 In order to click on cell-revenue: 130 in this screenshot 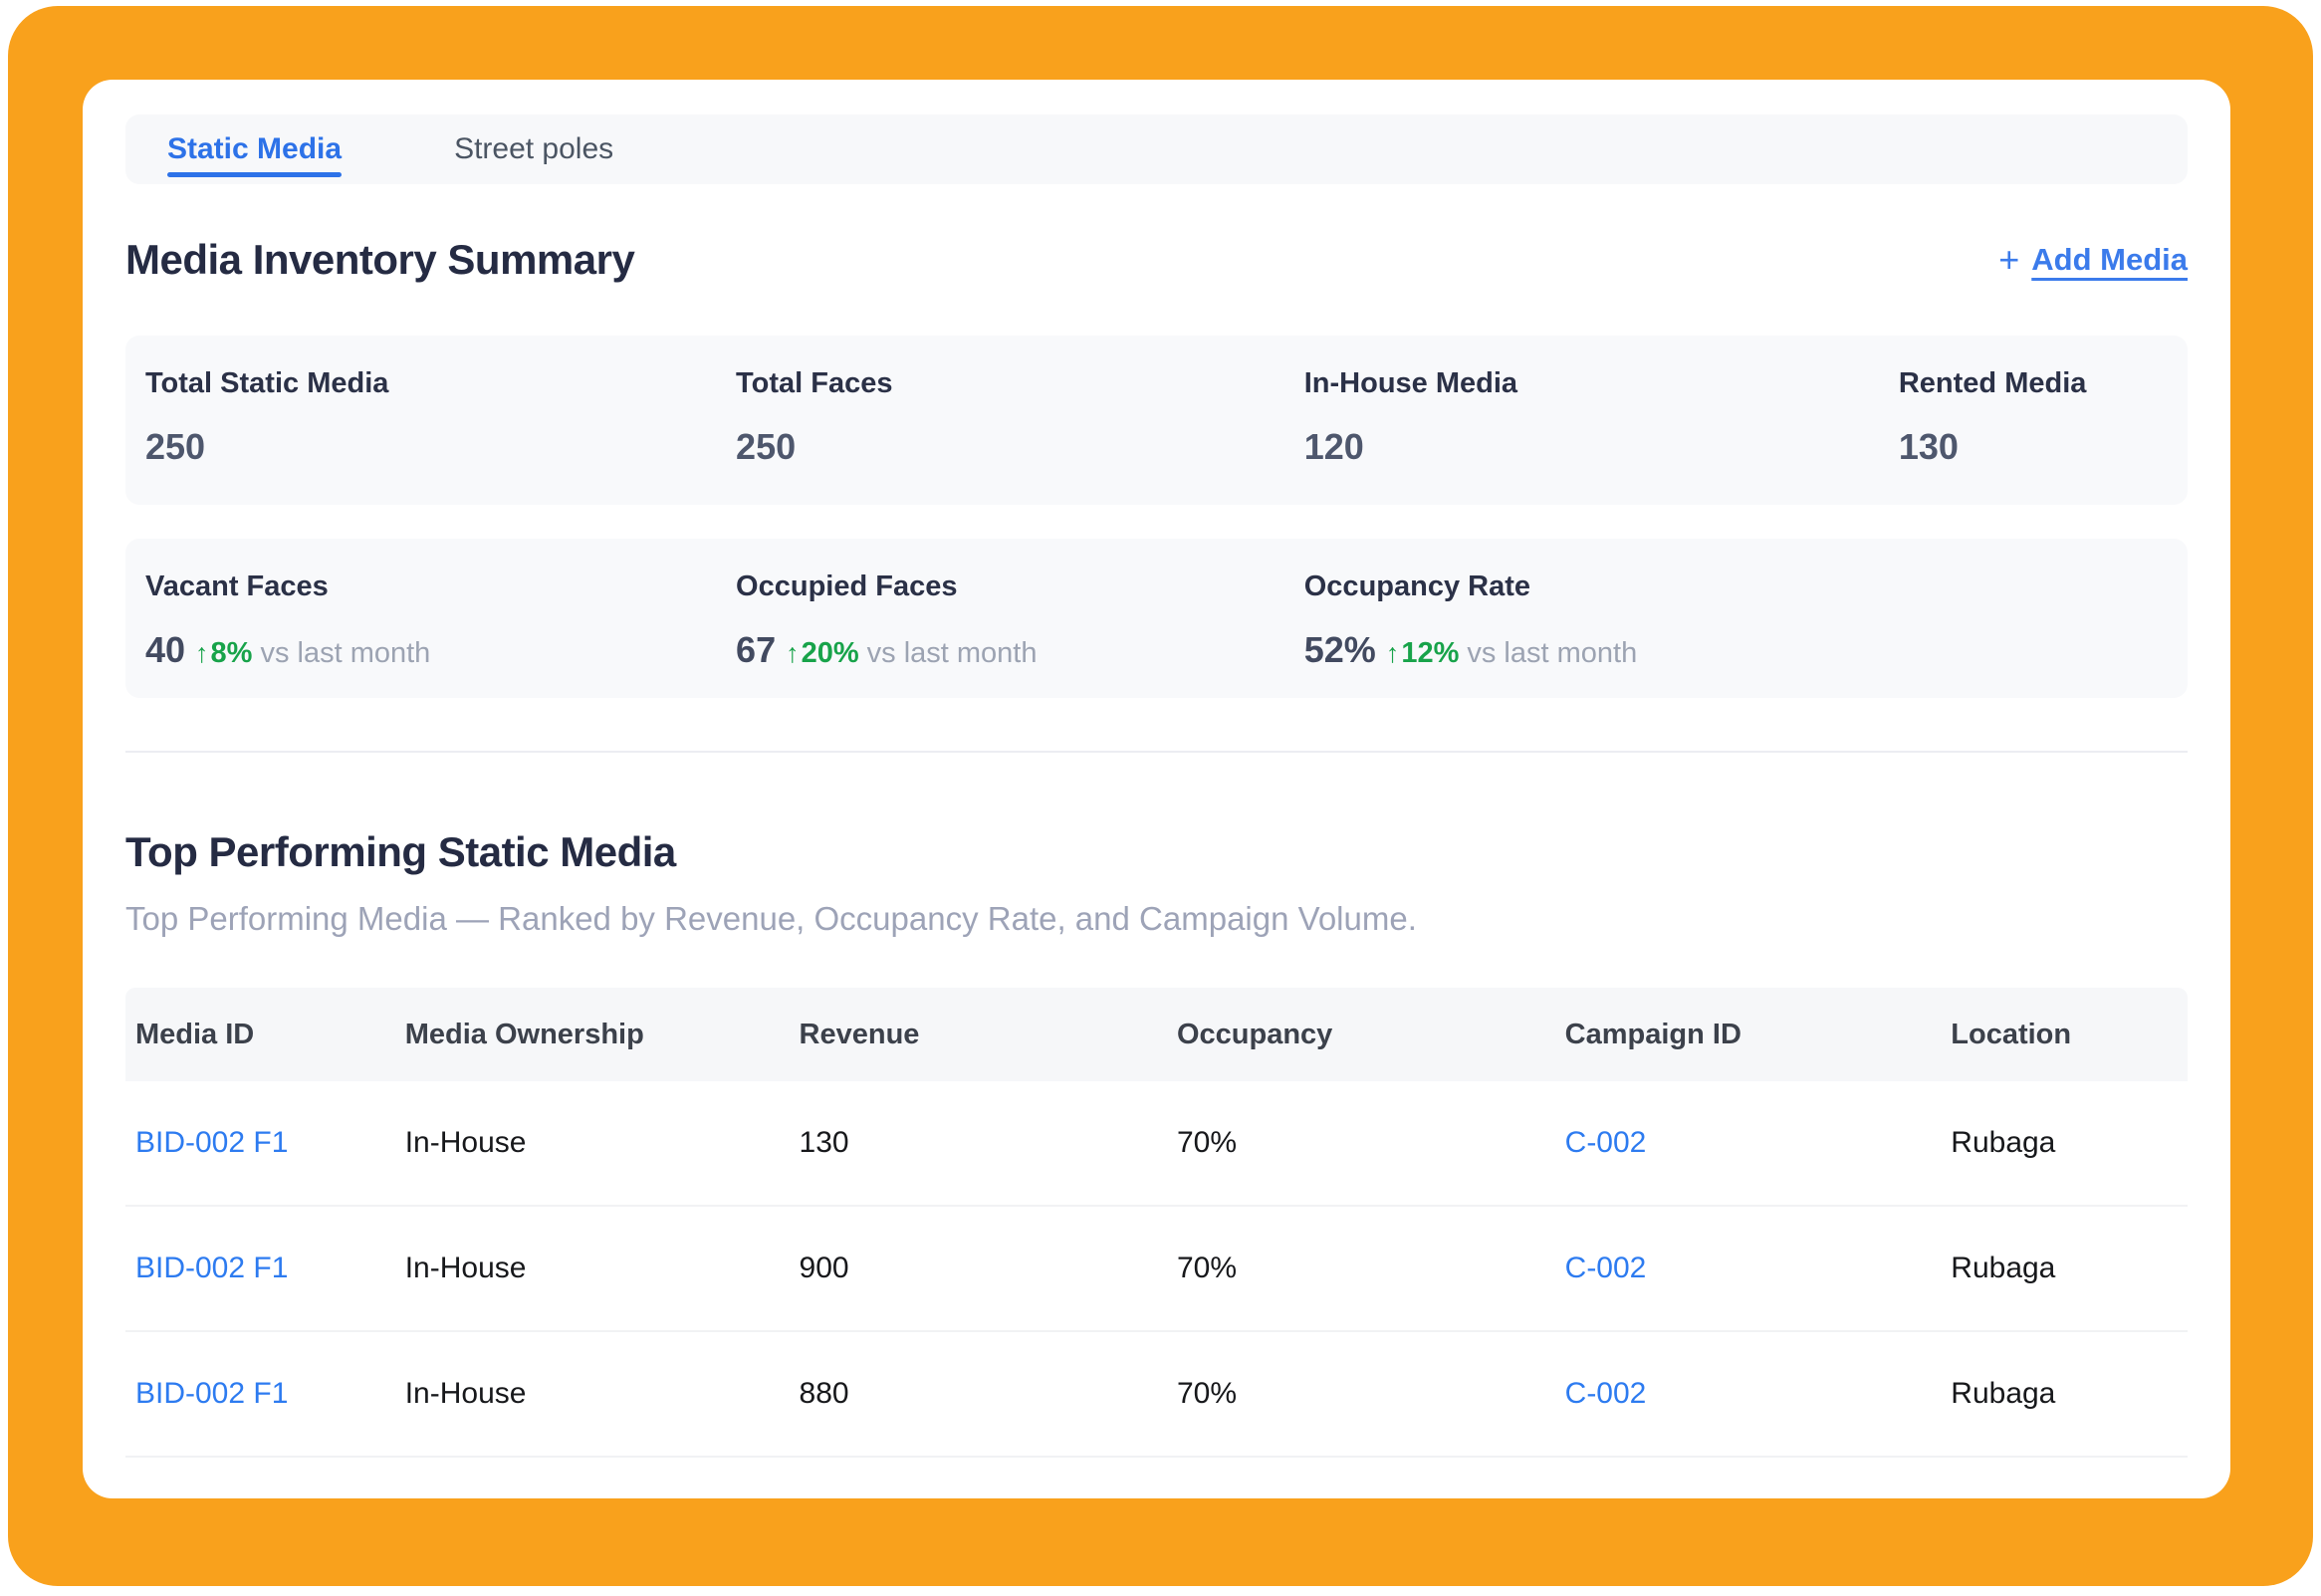, I will do `click(824, 1142)`.